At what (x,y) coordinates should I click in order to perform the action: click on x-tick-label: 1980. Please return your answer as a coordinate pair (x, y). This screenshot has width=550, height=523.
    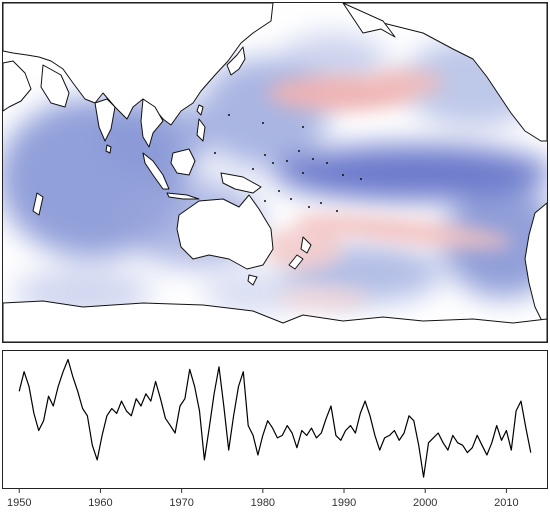
    Looking at the image, I should click on (263, 503).